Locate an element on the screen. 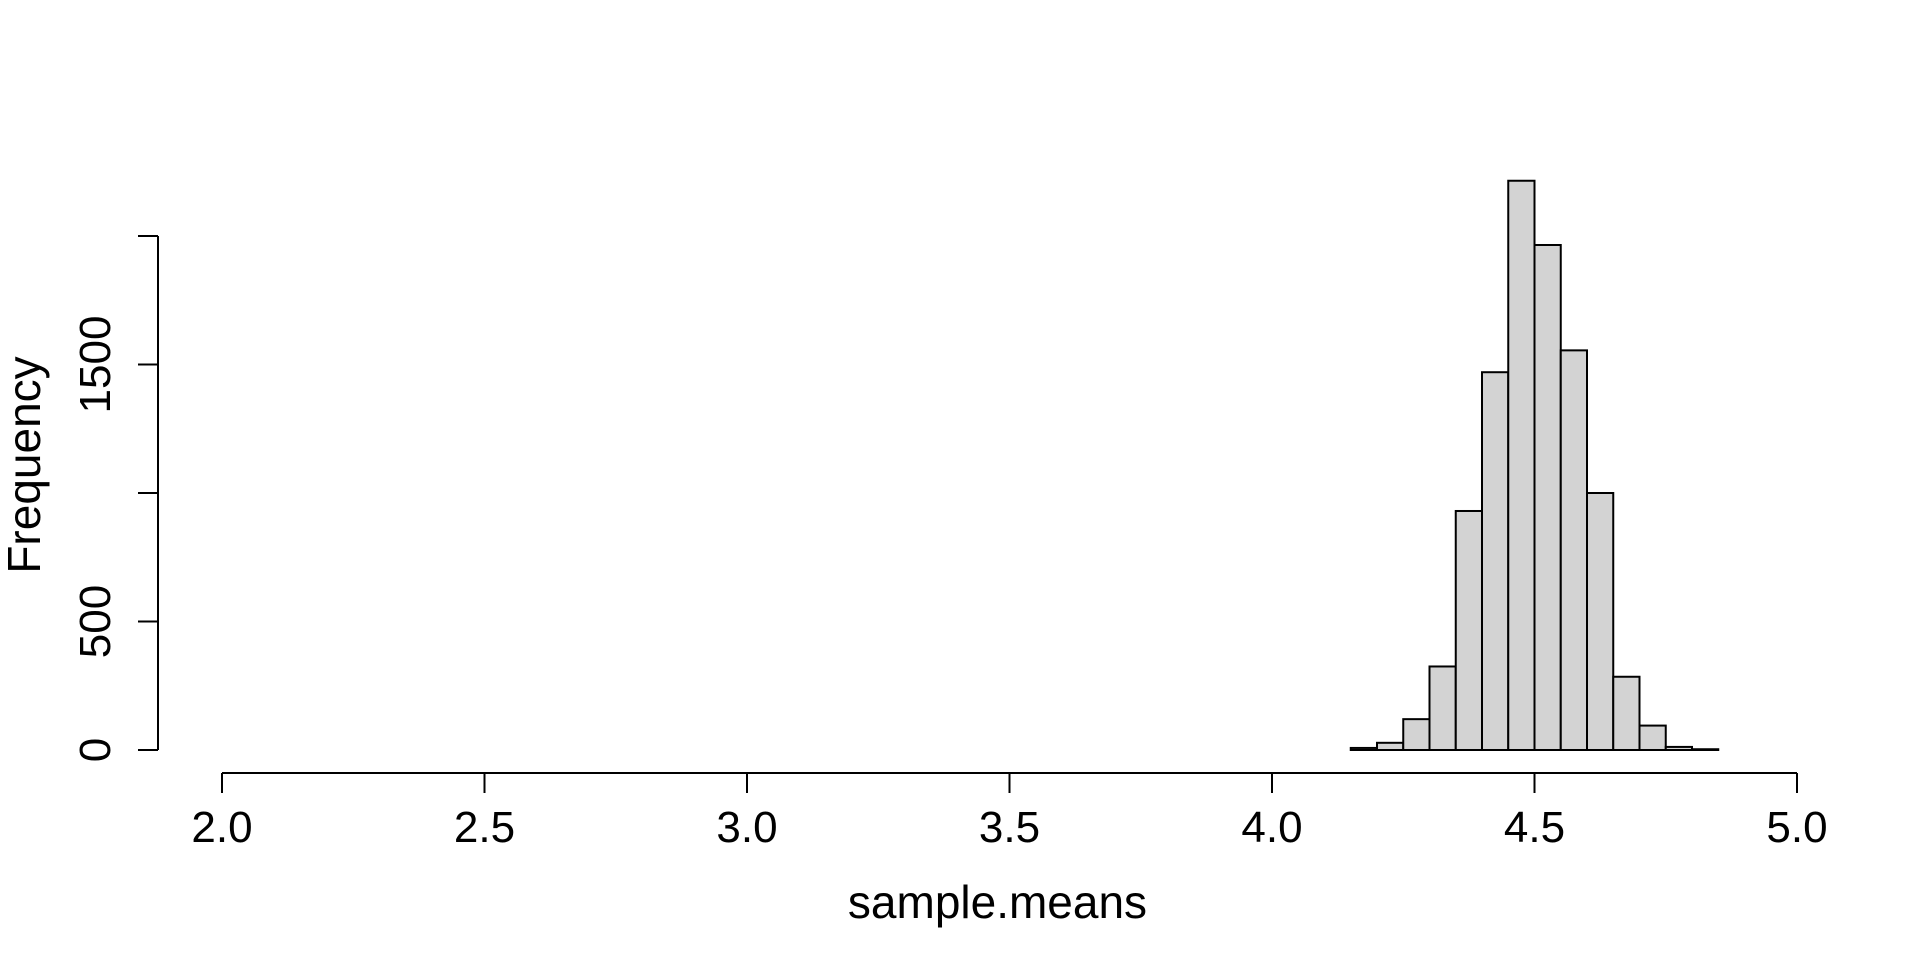 This screenshot has height=960, width=1920. x-tick-label: 3.0 is located at coordinates (746, 827).